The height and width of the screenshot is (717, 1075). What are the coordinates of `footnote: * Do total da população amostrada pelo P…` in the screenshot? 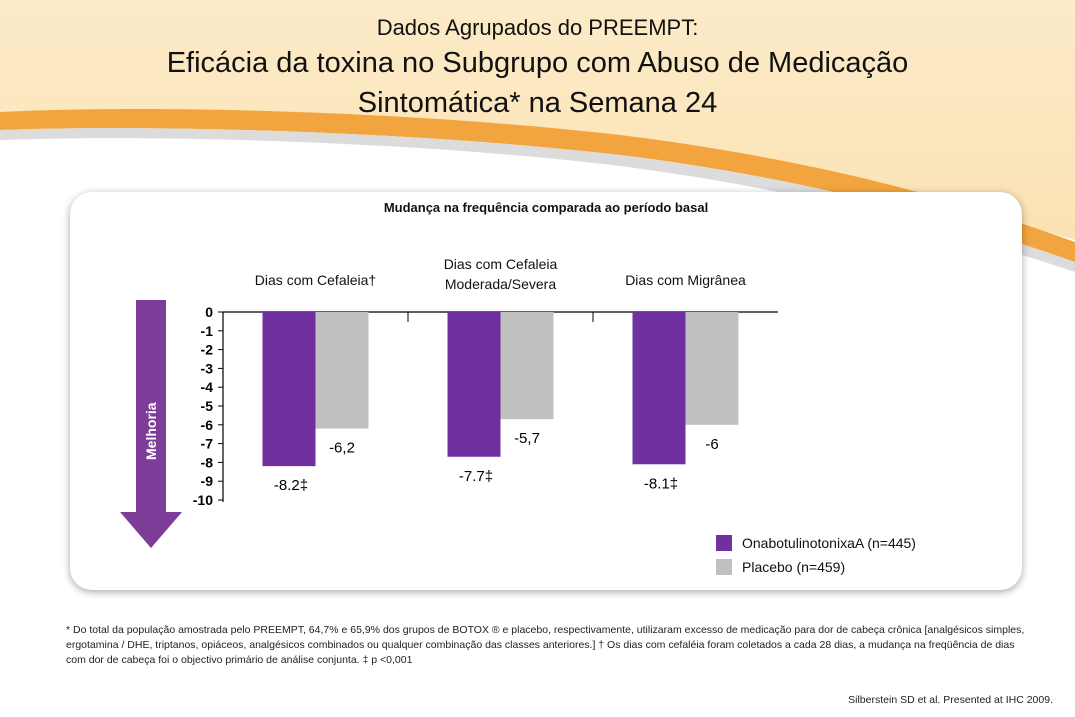 It's located at (545, 645).